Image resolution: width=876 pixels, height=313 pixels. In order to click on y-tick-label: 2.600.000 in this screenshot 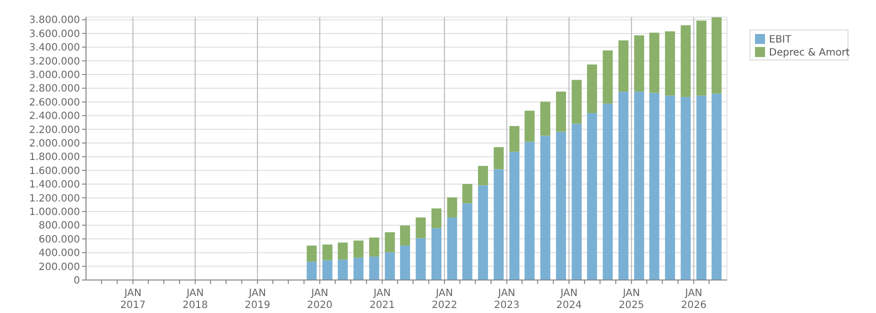, I will do `click(54, 102)`.